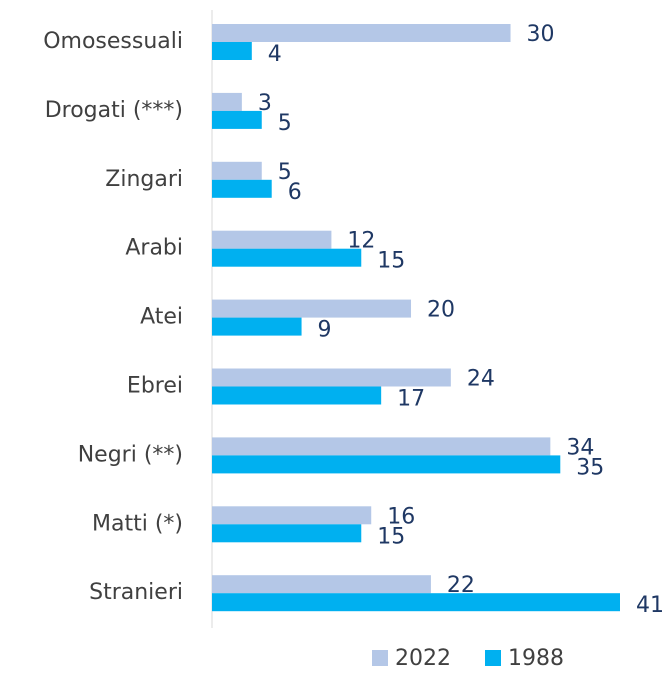 This screenshot has height=697, width=668. Describe the element at coordinates (130, 454) in the screenshot. I see `y-tick-label: Negri (**)` at that location.